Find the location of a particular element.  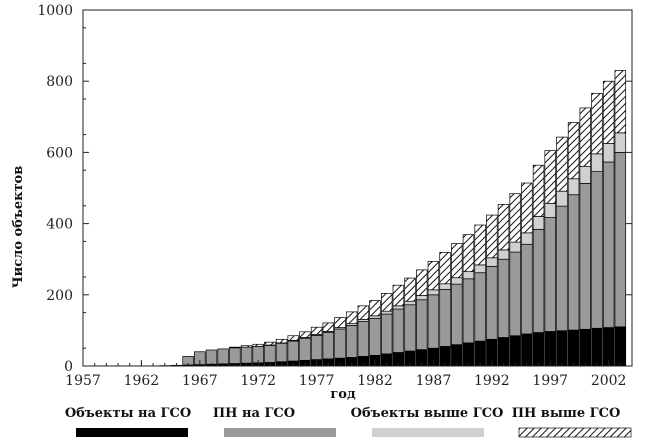

x-tick-label: 1992 is located at coordinates (492, 381).